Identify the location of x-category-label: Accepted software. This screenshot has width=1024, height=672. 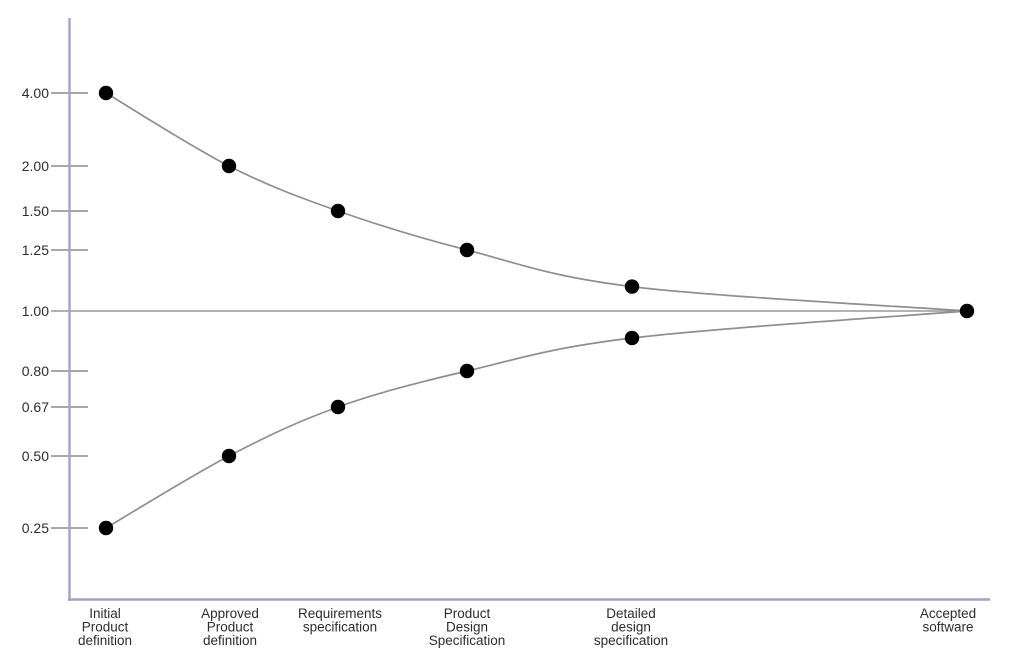
(948, 620).